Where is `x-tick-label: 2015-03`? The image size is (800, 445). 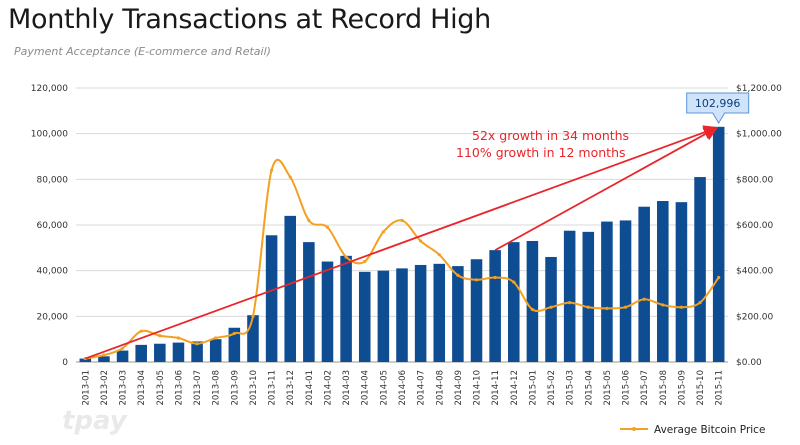
x-tick-label: 2015-03 is located at coordinates (571, 388).